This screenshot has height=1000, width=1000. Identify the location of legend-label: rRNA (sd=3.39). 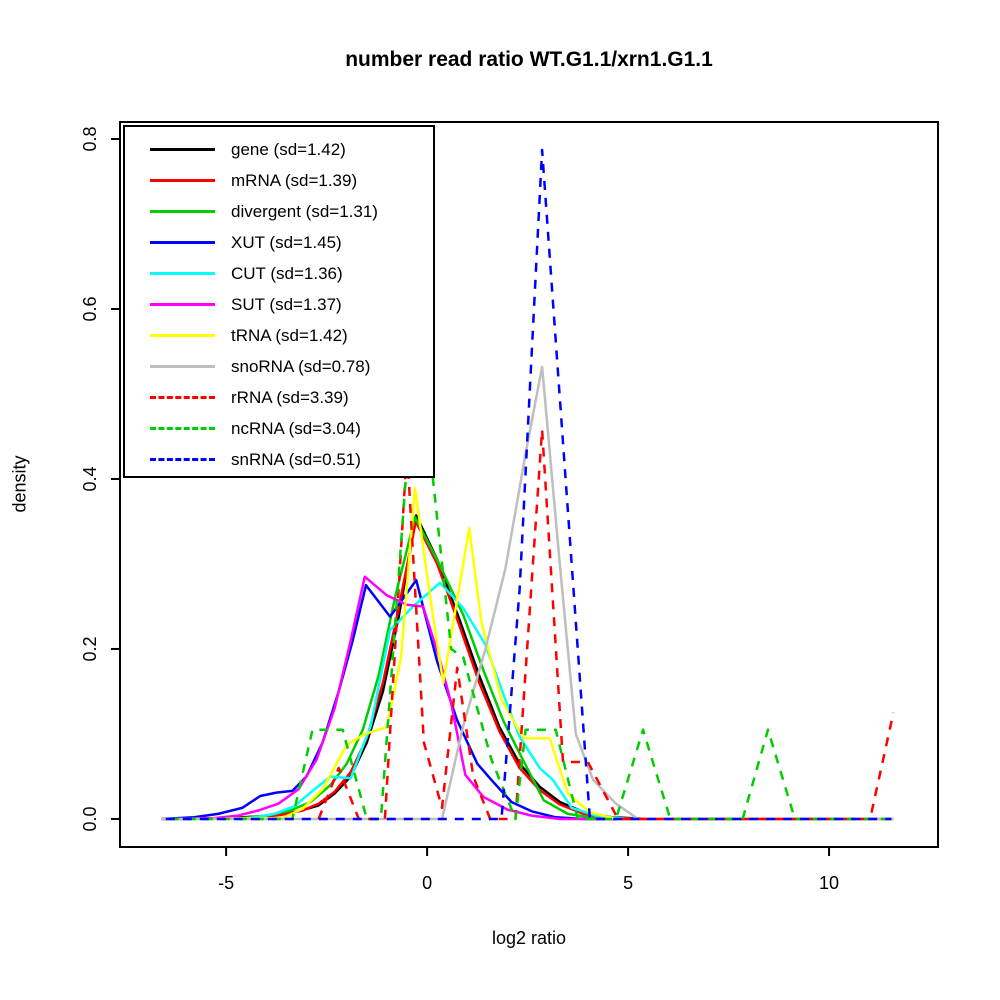
(290, 397).